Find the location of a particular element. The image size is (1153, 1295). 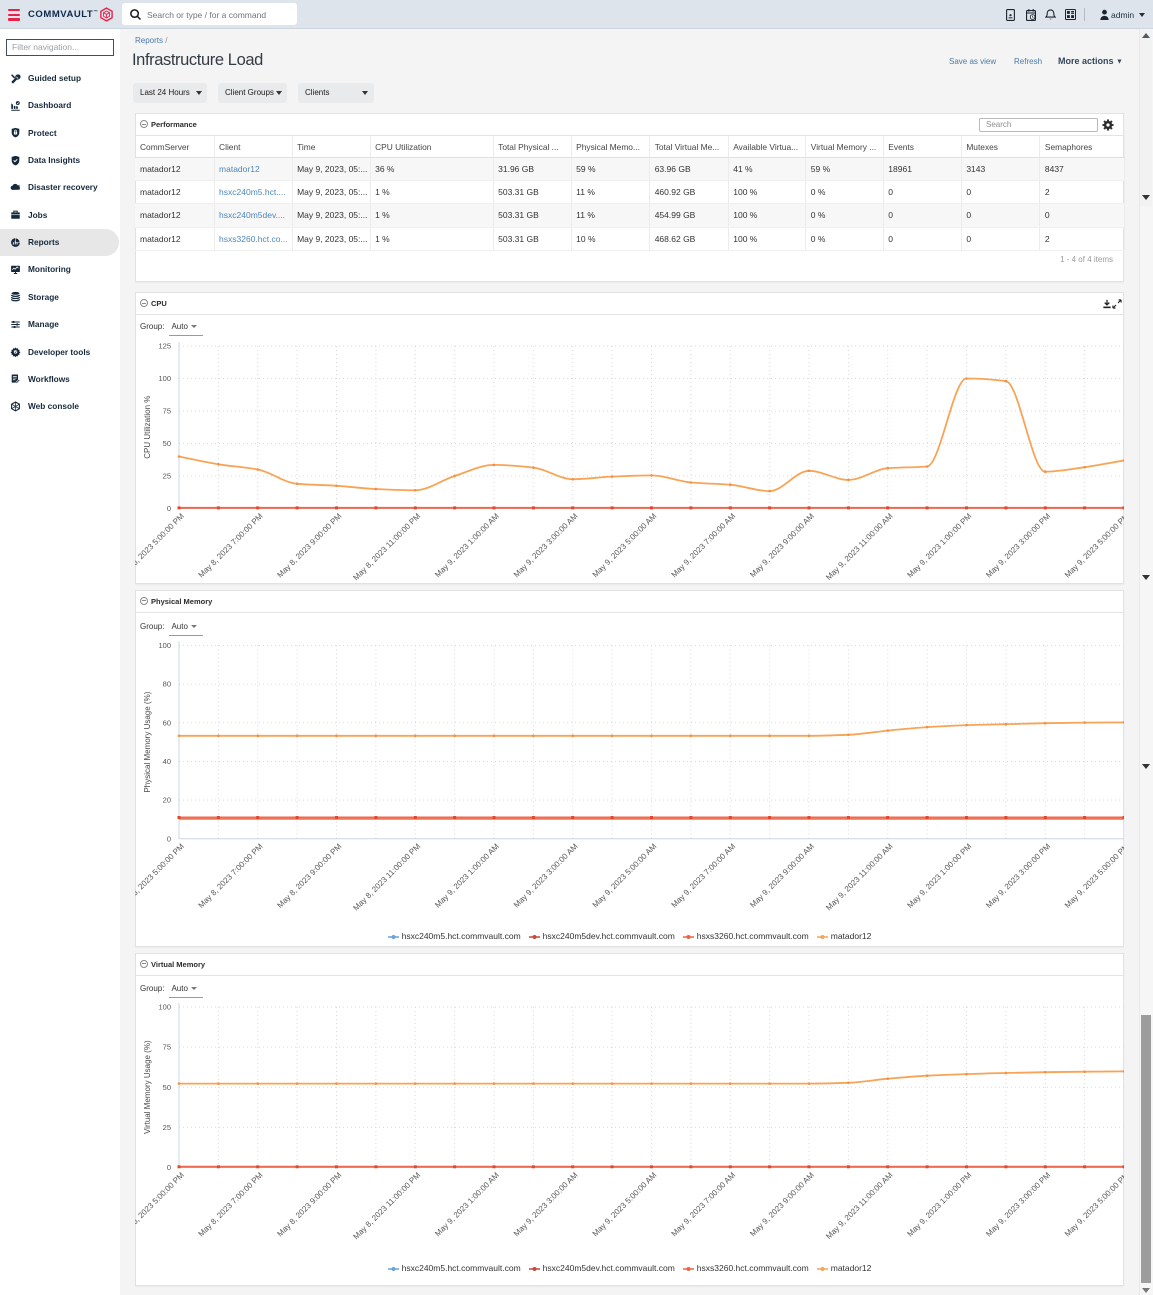

svg-text: CPU Utilization % is located at coordinates (147, 427).